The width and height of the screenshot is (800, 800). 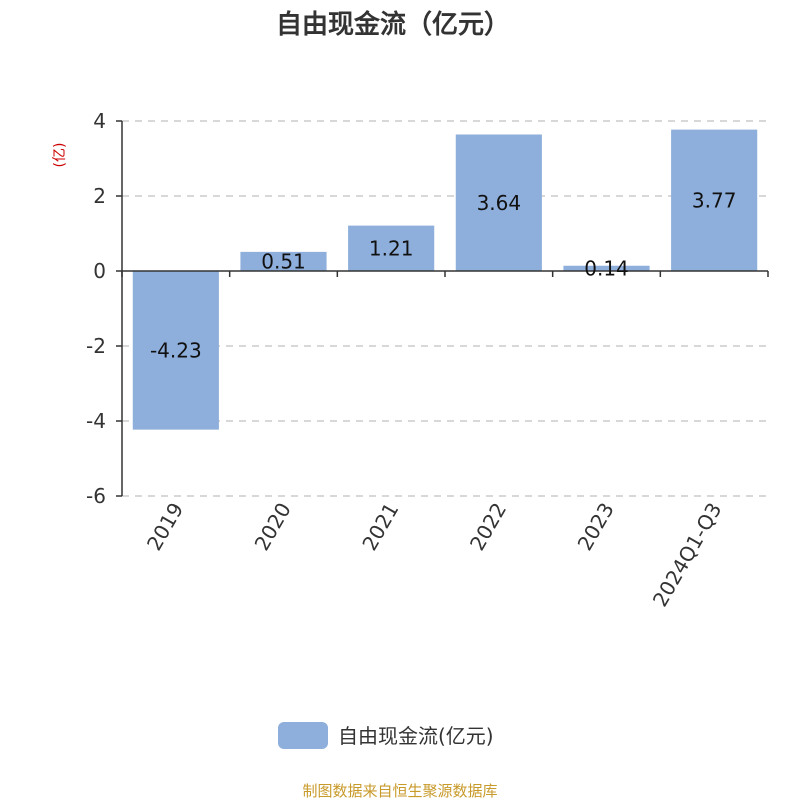 What do you see at coordinates (60, 155) in the screenshot?
I see `y-axis-unit-label: (亿)` at bounding box center [60, 155].